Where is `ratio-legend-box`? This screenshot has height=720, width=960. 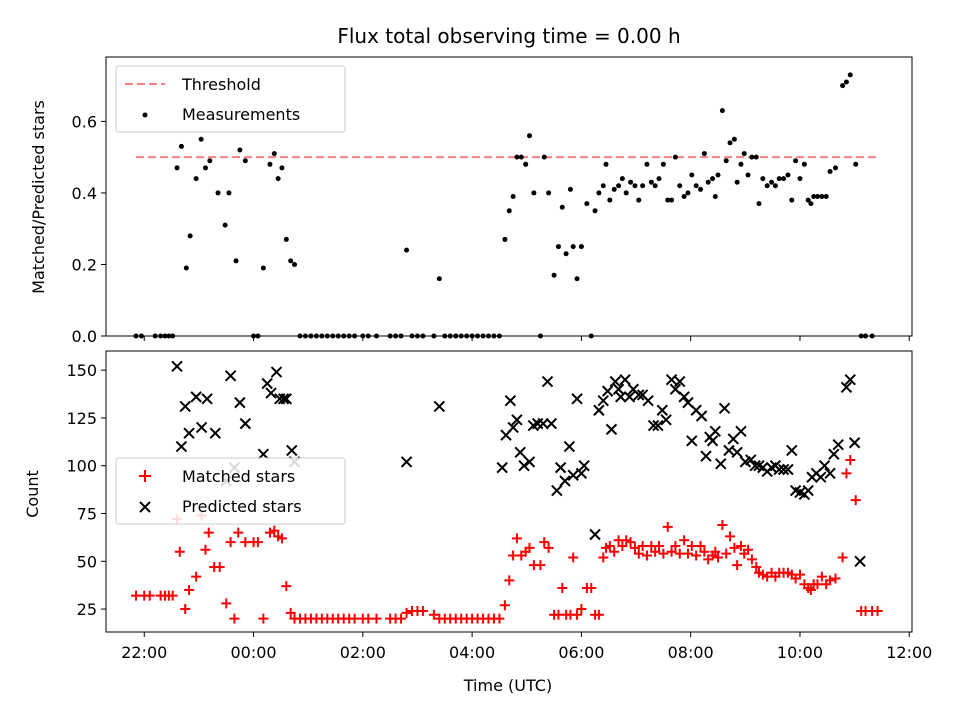 ratio-legend-box is located at coordinates (230, 99).